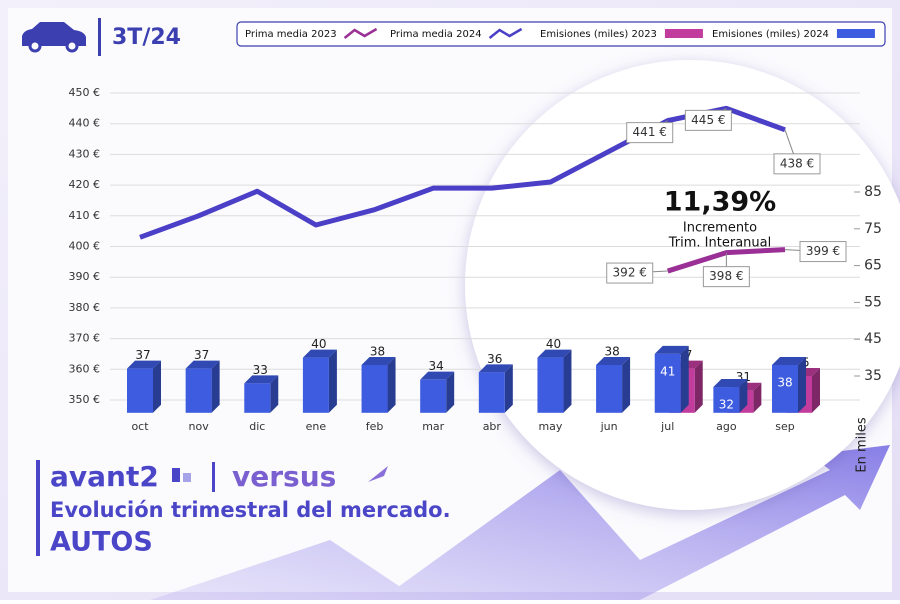  Describe the element at coordinates (719, 243) in the screenshot. I see `annotation-text: Trim. Interanual` at that location.